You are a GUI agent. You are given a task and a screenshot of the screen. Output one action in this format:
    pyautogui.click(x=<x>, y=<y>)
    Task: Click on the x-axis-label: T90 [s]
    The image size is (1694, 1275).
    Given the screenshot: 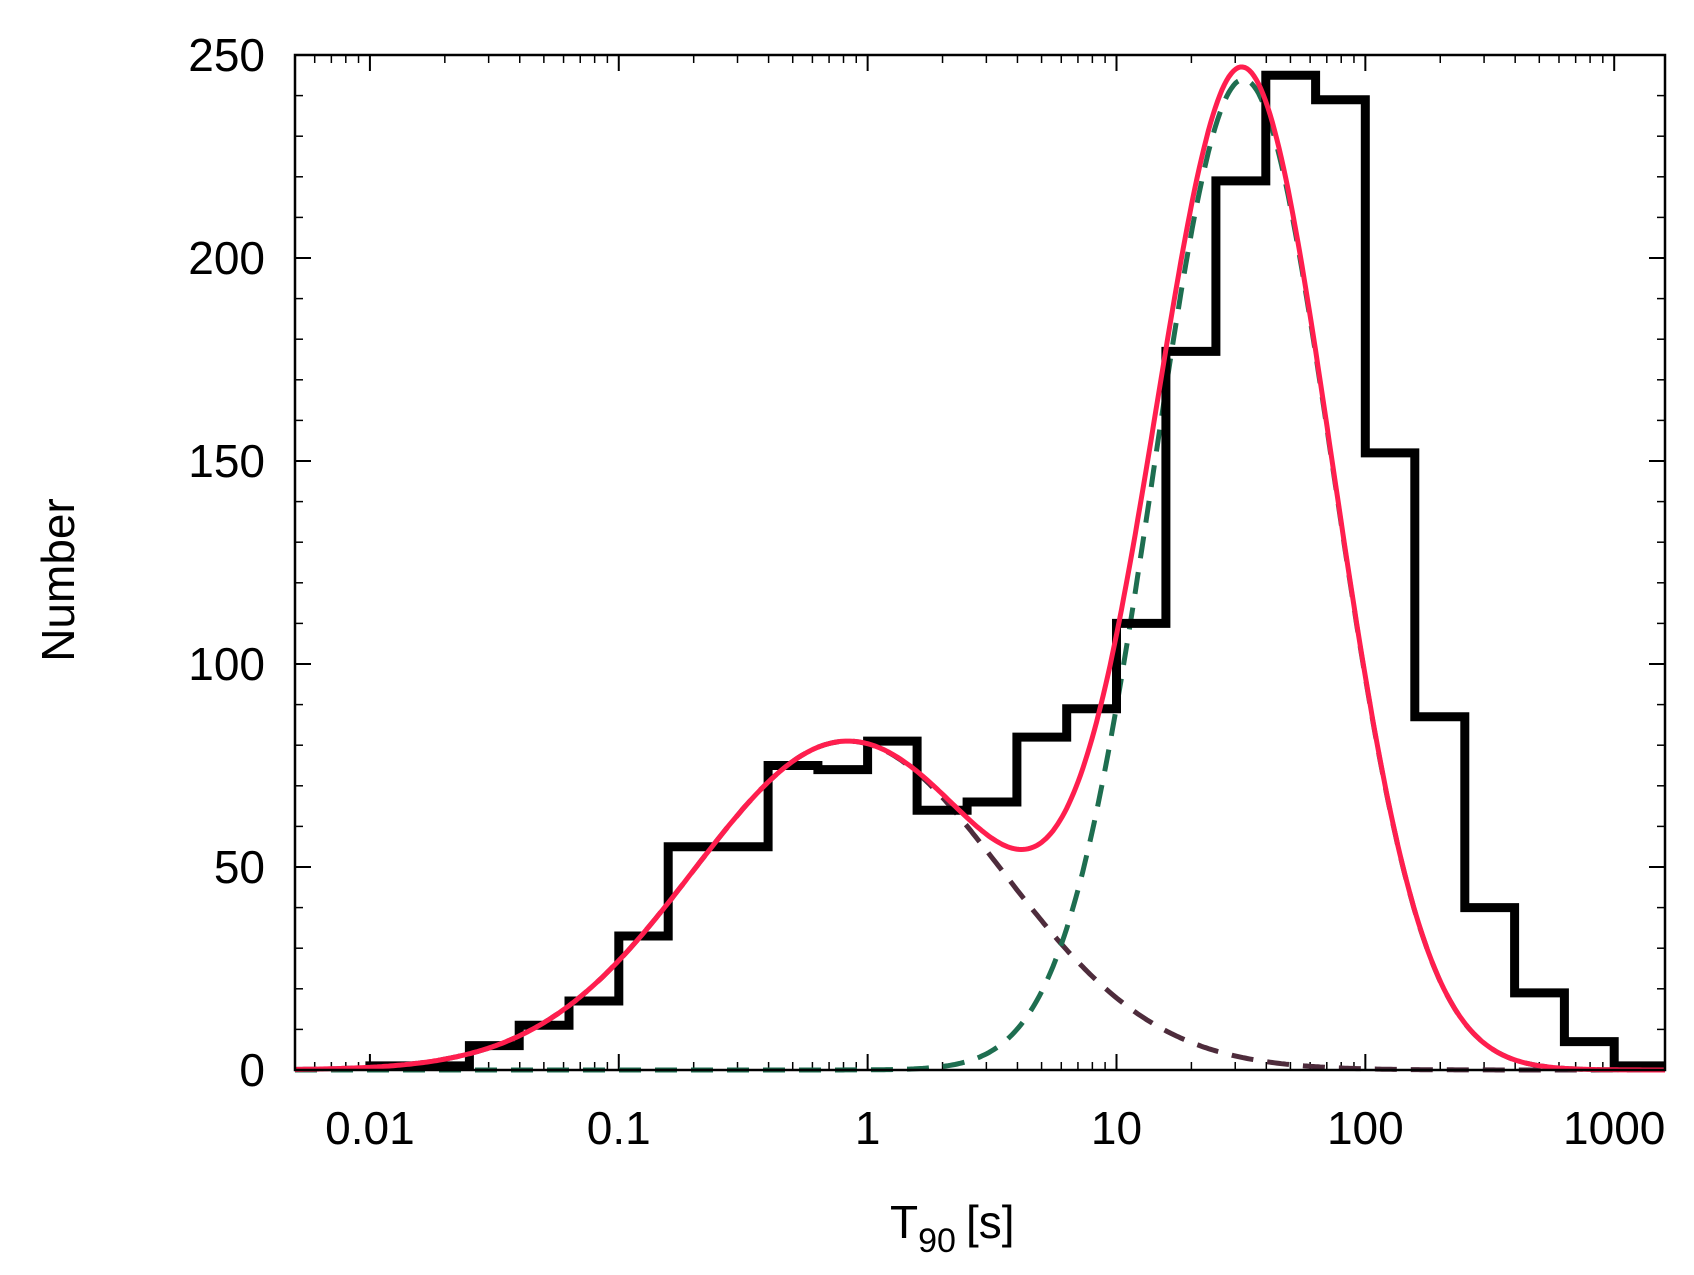 What is the action you would take?
    pyautogui.click(x=952, y=1228)
    